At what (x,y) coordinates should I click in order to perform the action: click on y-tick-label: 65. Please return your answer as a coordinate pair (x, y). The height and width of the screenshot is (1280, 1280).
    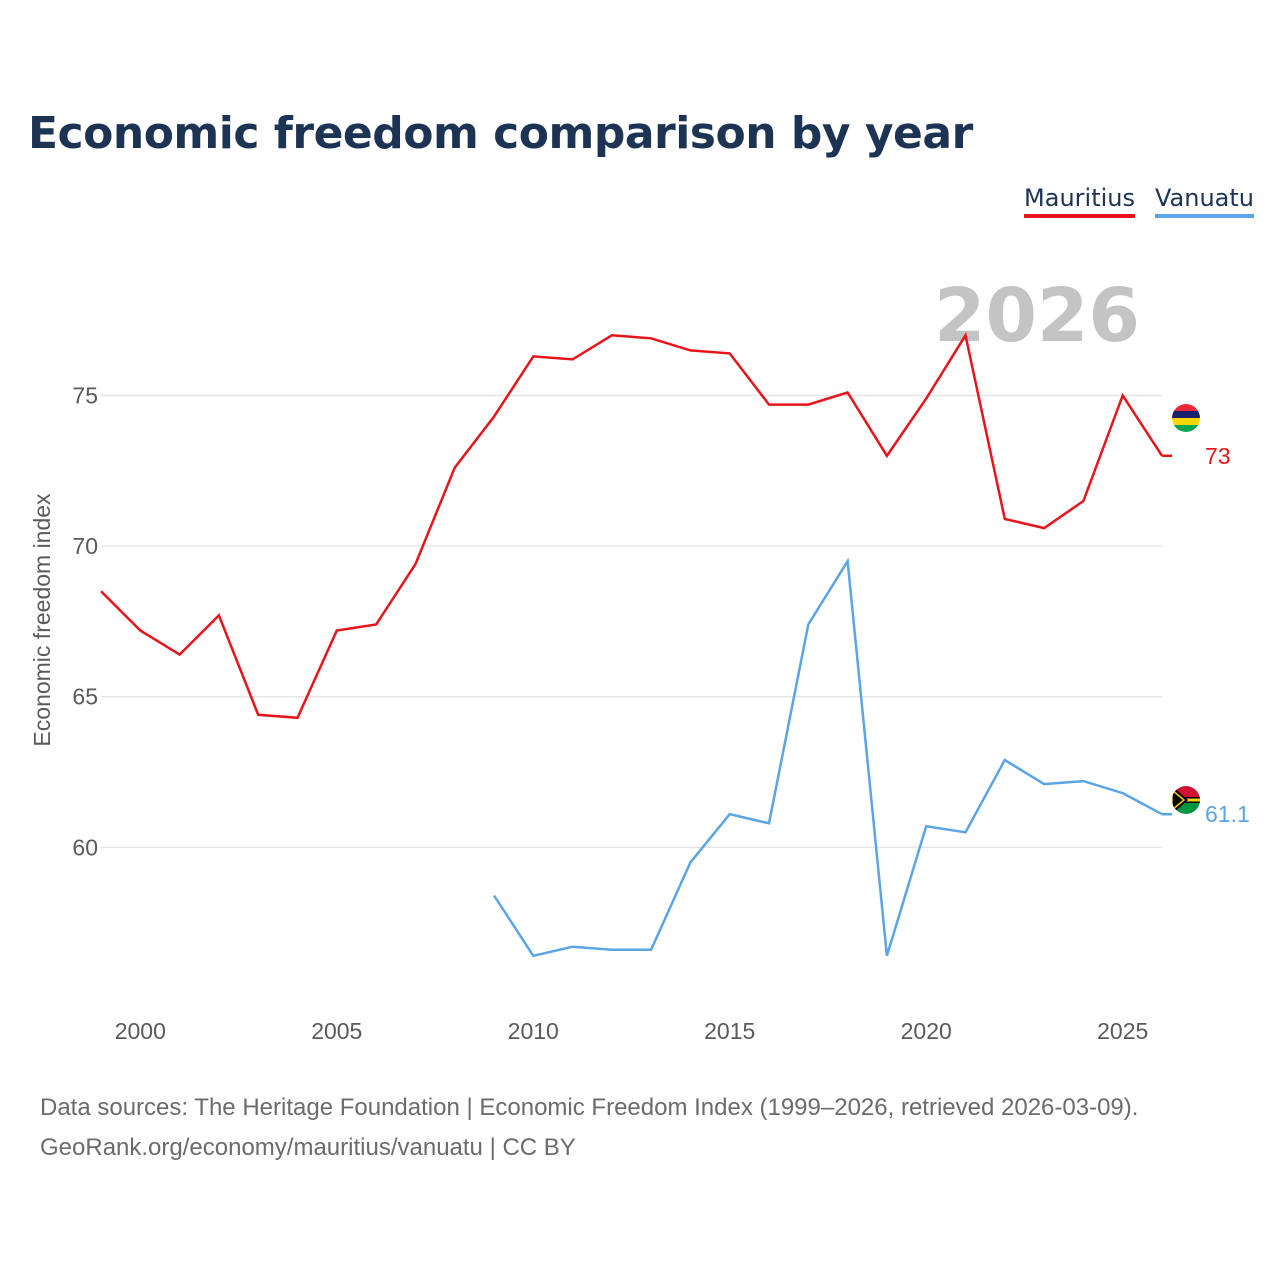
    Looking at the image, I should click on (85, 697).